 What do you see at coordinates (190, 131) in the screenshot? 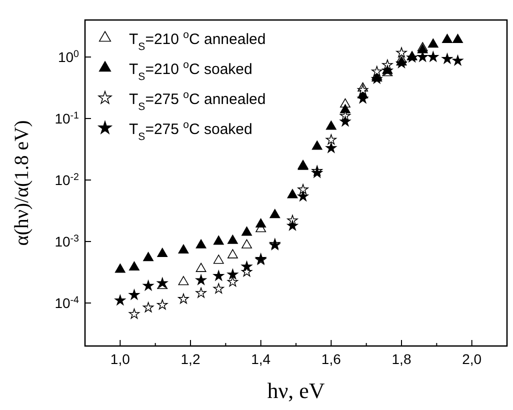
I see `legend-label: T$_{S}$=275 $^{o}$C soaked` at bounding box center [190, 131].